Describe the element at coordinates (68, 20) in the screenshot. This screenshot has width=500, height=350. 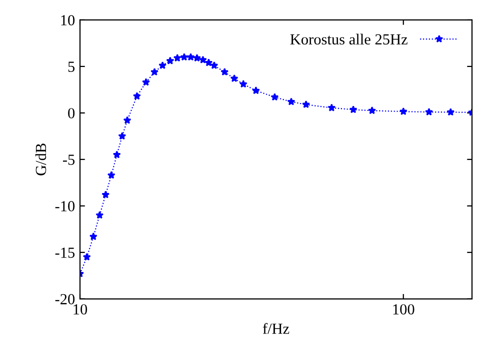
I see `y-tick-label: 10` at that location.